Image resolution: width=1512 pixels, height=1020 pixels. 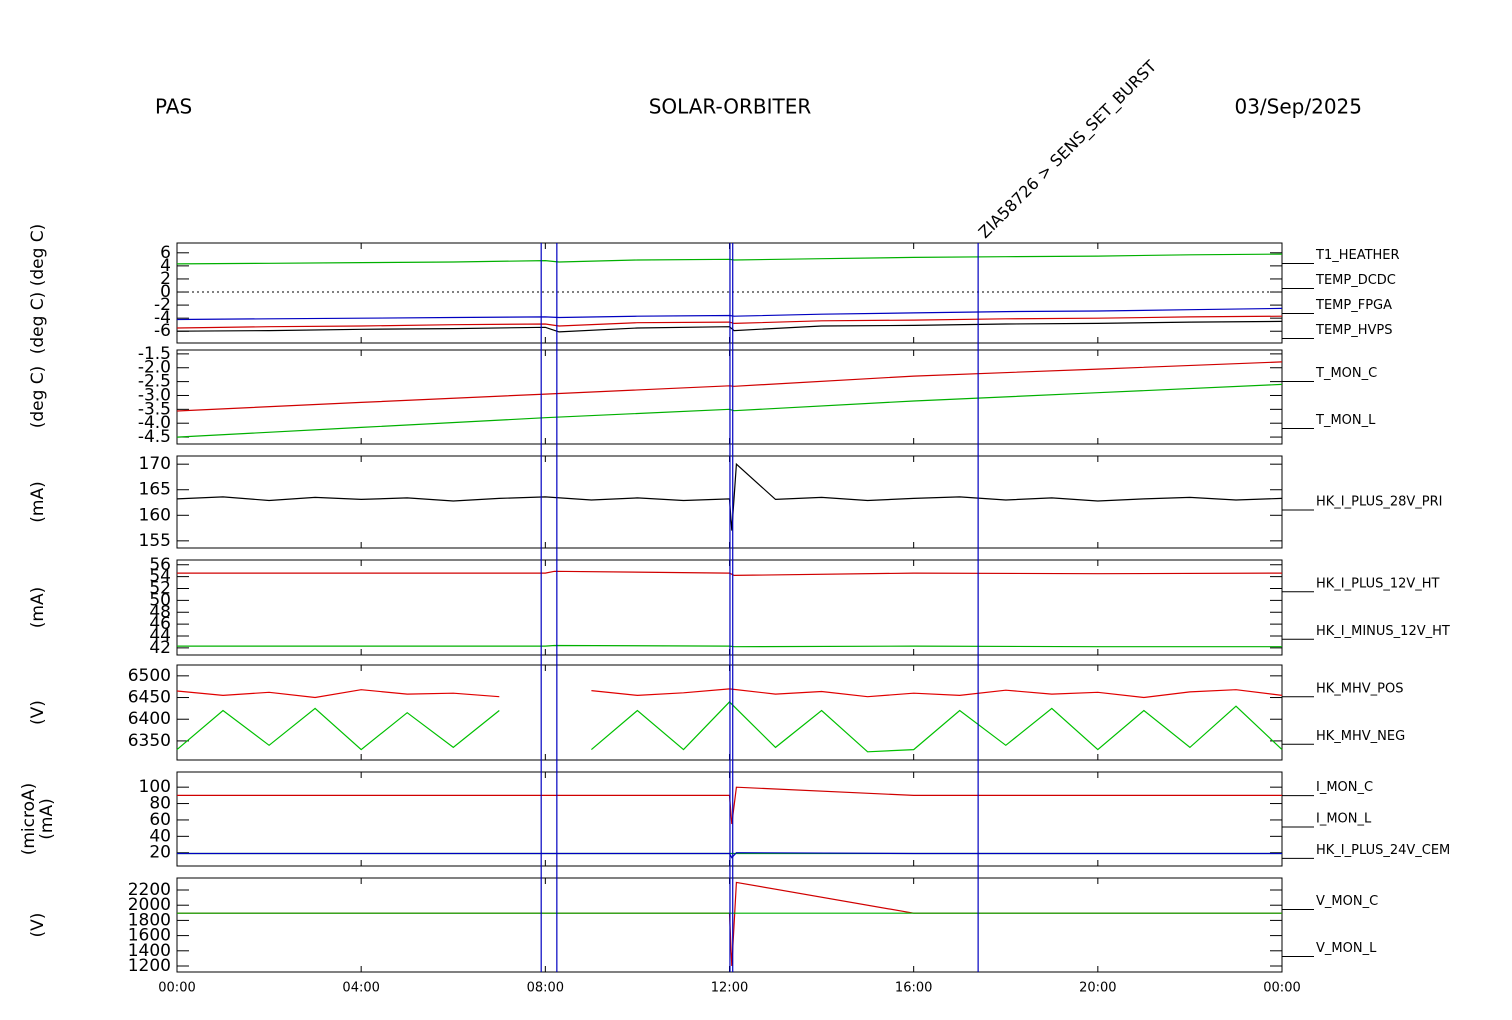 What do you see at coordinates (1344, 819) in the screenshot?
I see `legend-label: I_MON_L` at bounding box center [1344, 819].